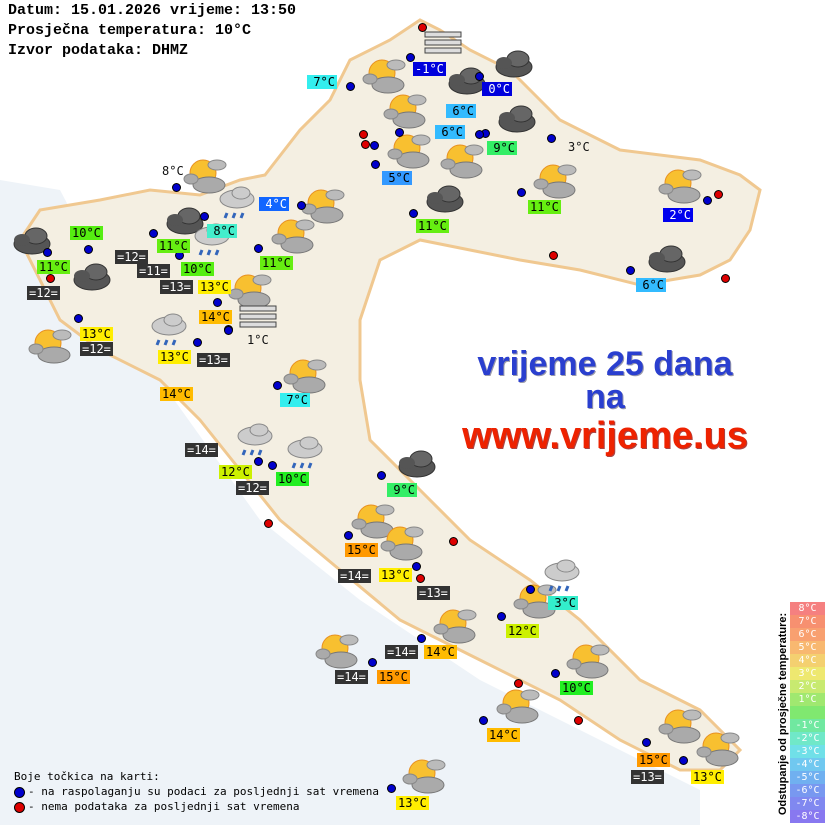 The height and width of the screenshot is (825, 825). What do you see at coordinates (235, 472) in the screenshot?
I see `temperature-label: 12°C` at bounding box center [235, 472].